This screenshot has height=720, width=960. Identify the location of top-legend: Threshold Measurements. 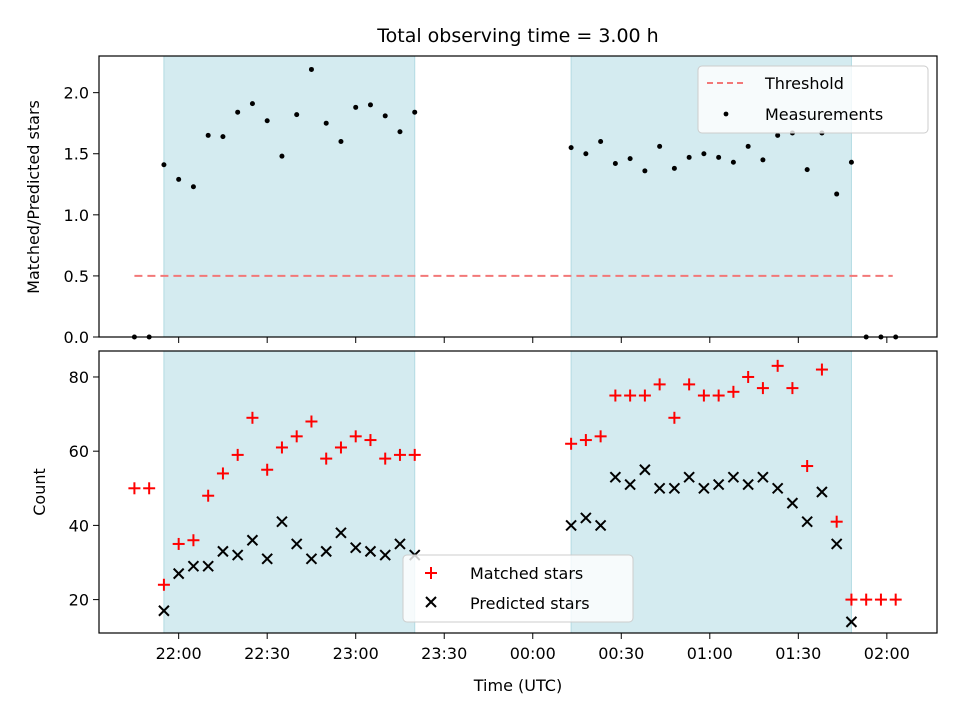
(813, 99).